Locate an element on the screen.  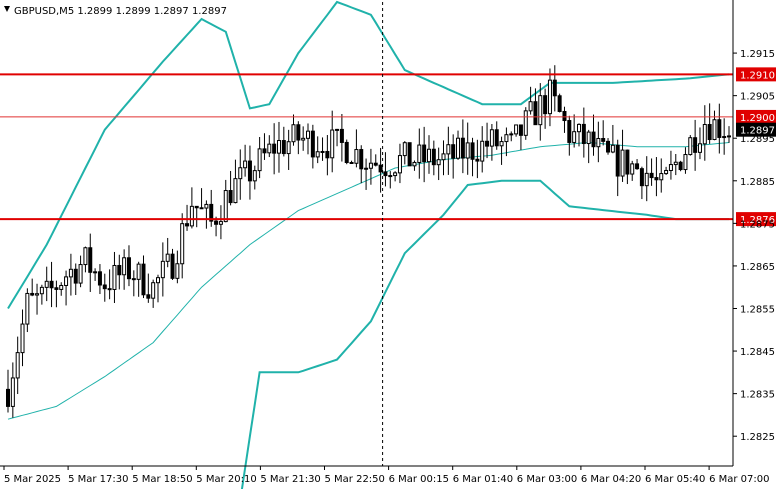
header-label: GBPUSD,M5 1.2899 1.2899 1.2897 1.2897 is located at coordinates (115, 11).